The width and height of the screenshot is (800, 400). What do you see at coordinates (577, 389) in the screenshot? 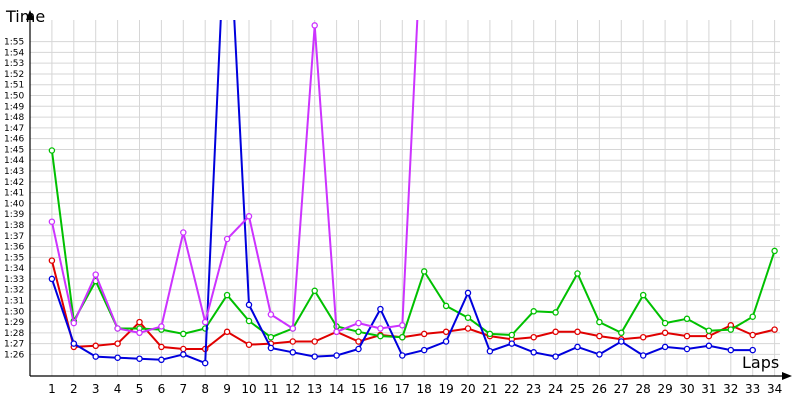
I see `x-tick-label: 25` at bounding box center [577, 389].